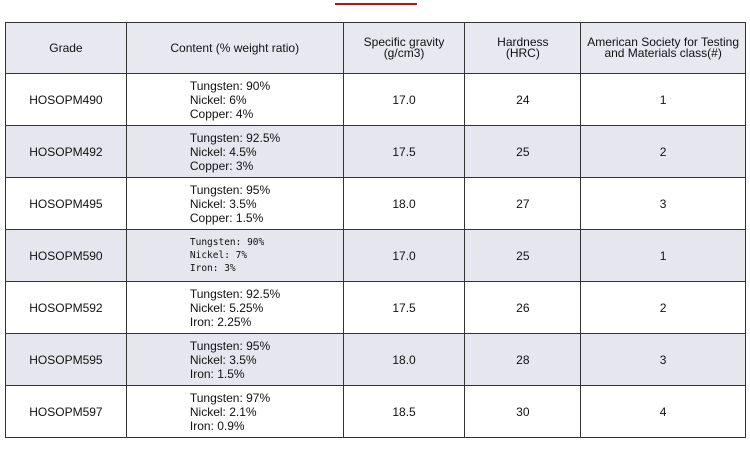 The height and width of the screenshot is (451, 750). What do you see at coordinates (523, 307) in the screenshot?
I see `table-cell: 26` at bounding box center [523, 307].